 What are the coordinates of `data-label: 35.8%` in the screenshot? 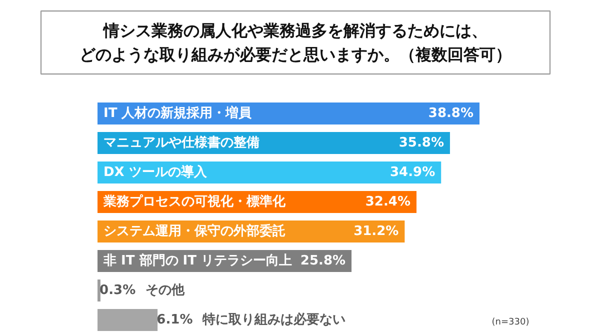 It's located at (421, 143).